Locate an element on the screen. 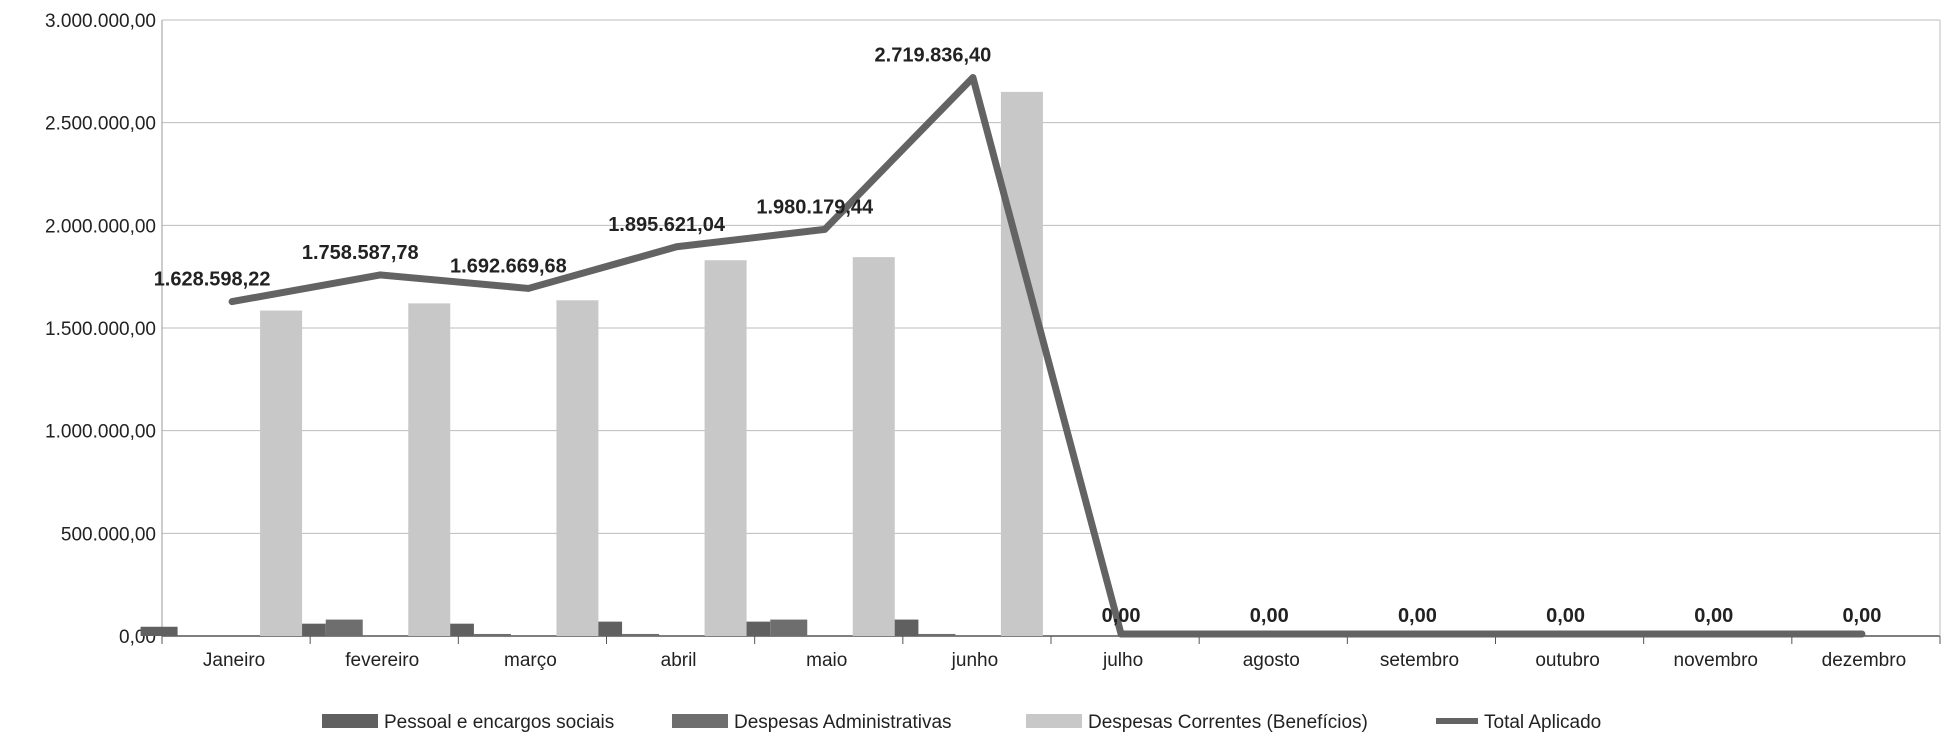 This screenshot has height=744, width=1944. x-tick-label: dezembro is located at coordinates (1864, 660).